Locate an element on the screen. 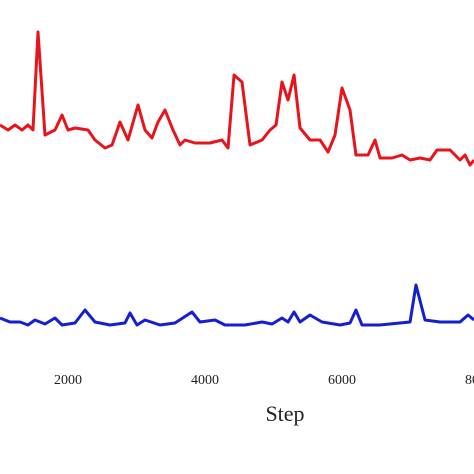 The height and width of the screenshot is (474, 474). x-tick-label: 6000 is located at coordinates (342, 380).